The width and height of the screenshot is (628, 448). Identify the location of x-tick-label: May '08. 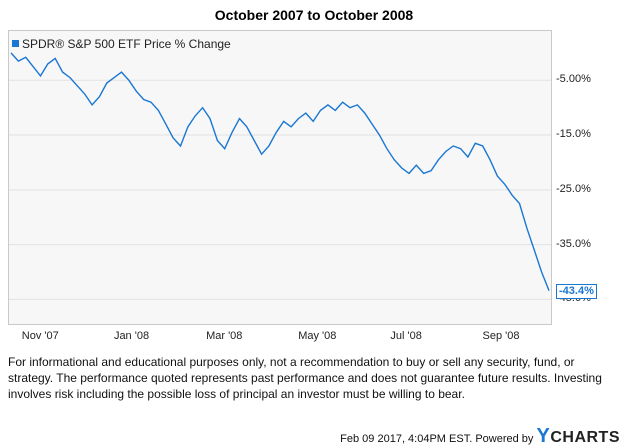
(317, 336).